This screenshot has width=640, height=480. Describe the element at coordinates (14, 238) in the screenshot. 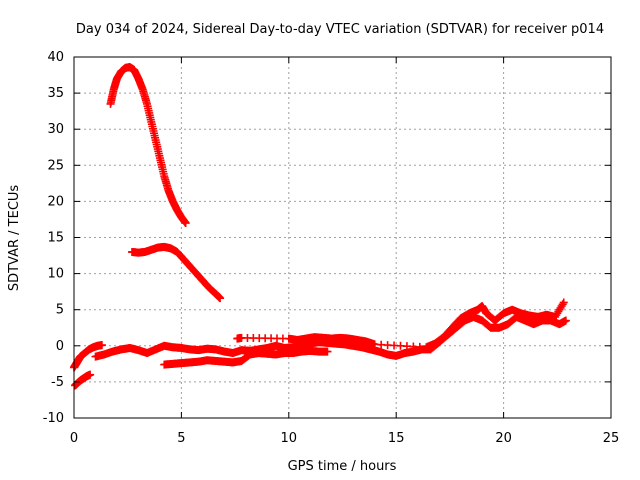

I see `y-axis-label: SDTVAR / TECUs` at that location.